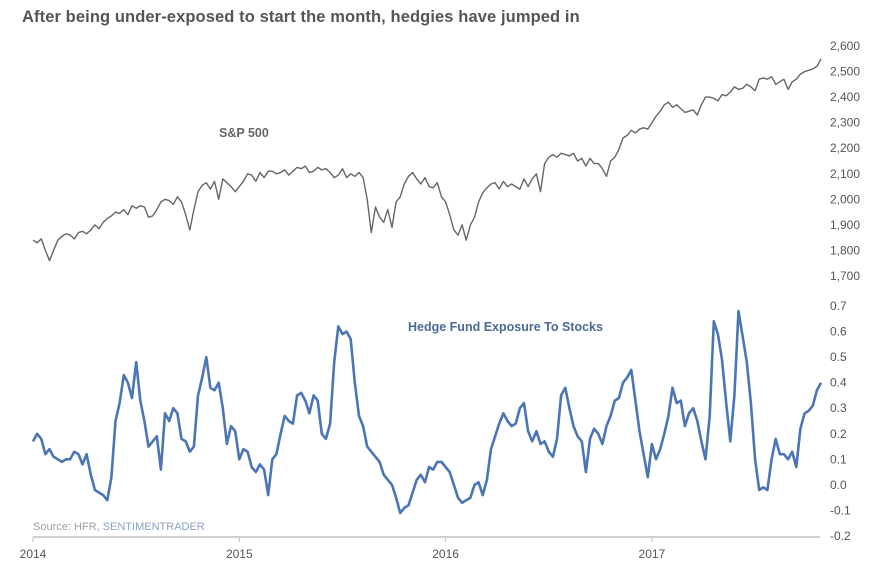 This screenshot has height=579, width=885. Describe the element at coordinates (838, 485) in the screenshot. I see `hedge-y-tick-label: 0.0` at that location.